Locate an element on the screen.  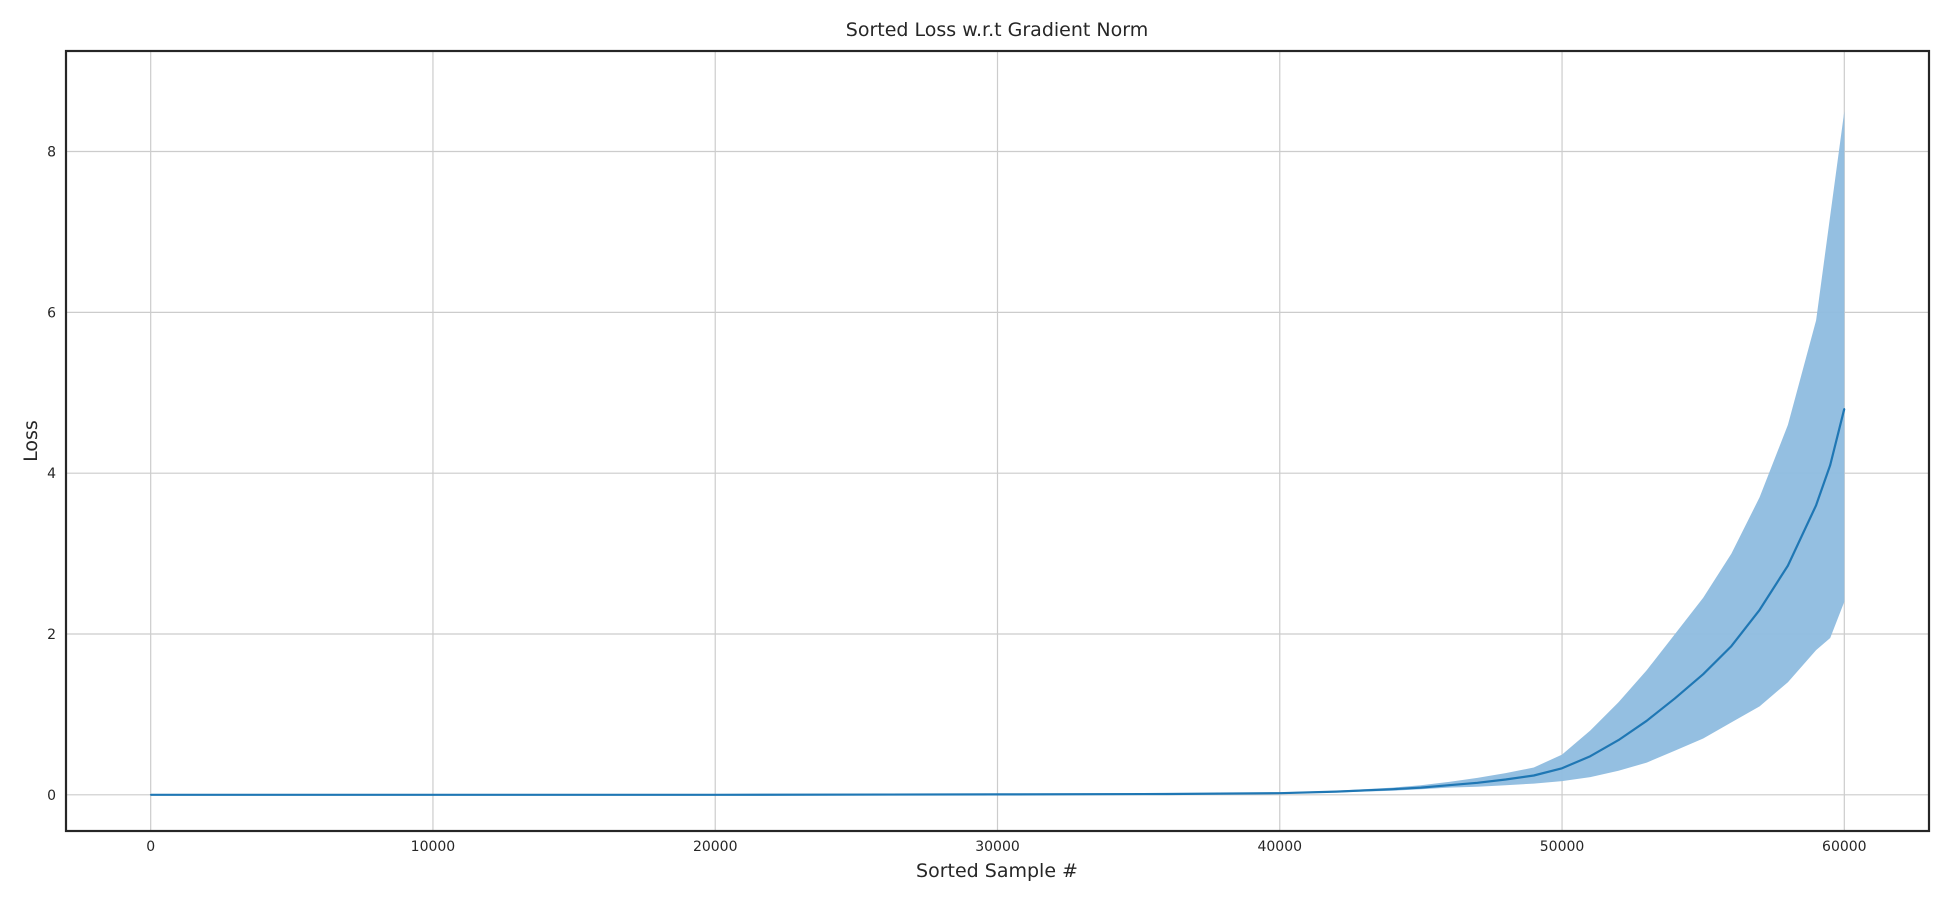
x-tick-label: 10000 is located at coordinates (433, 847).